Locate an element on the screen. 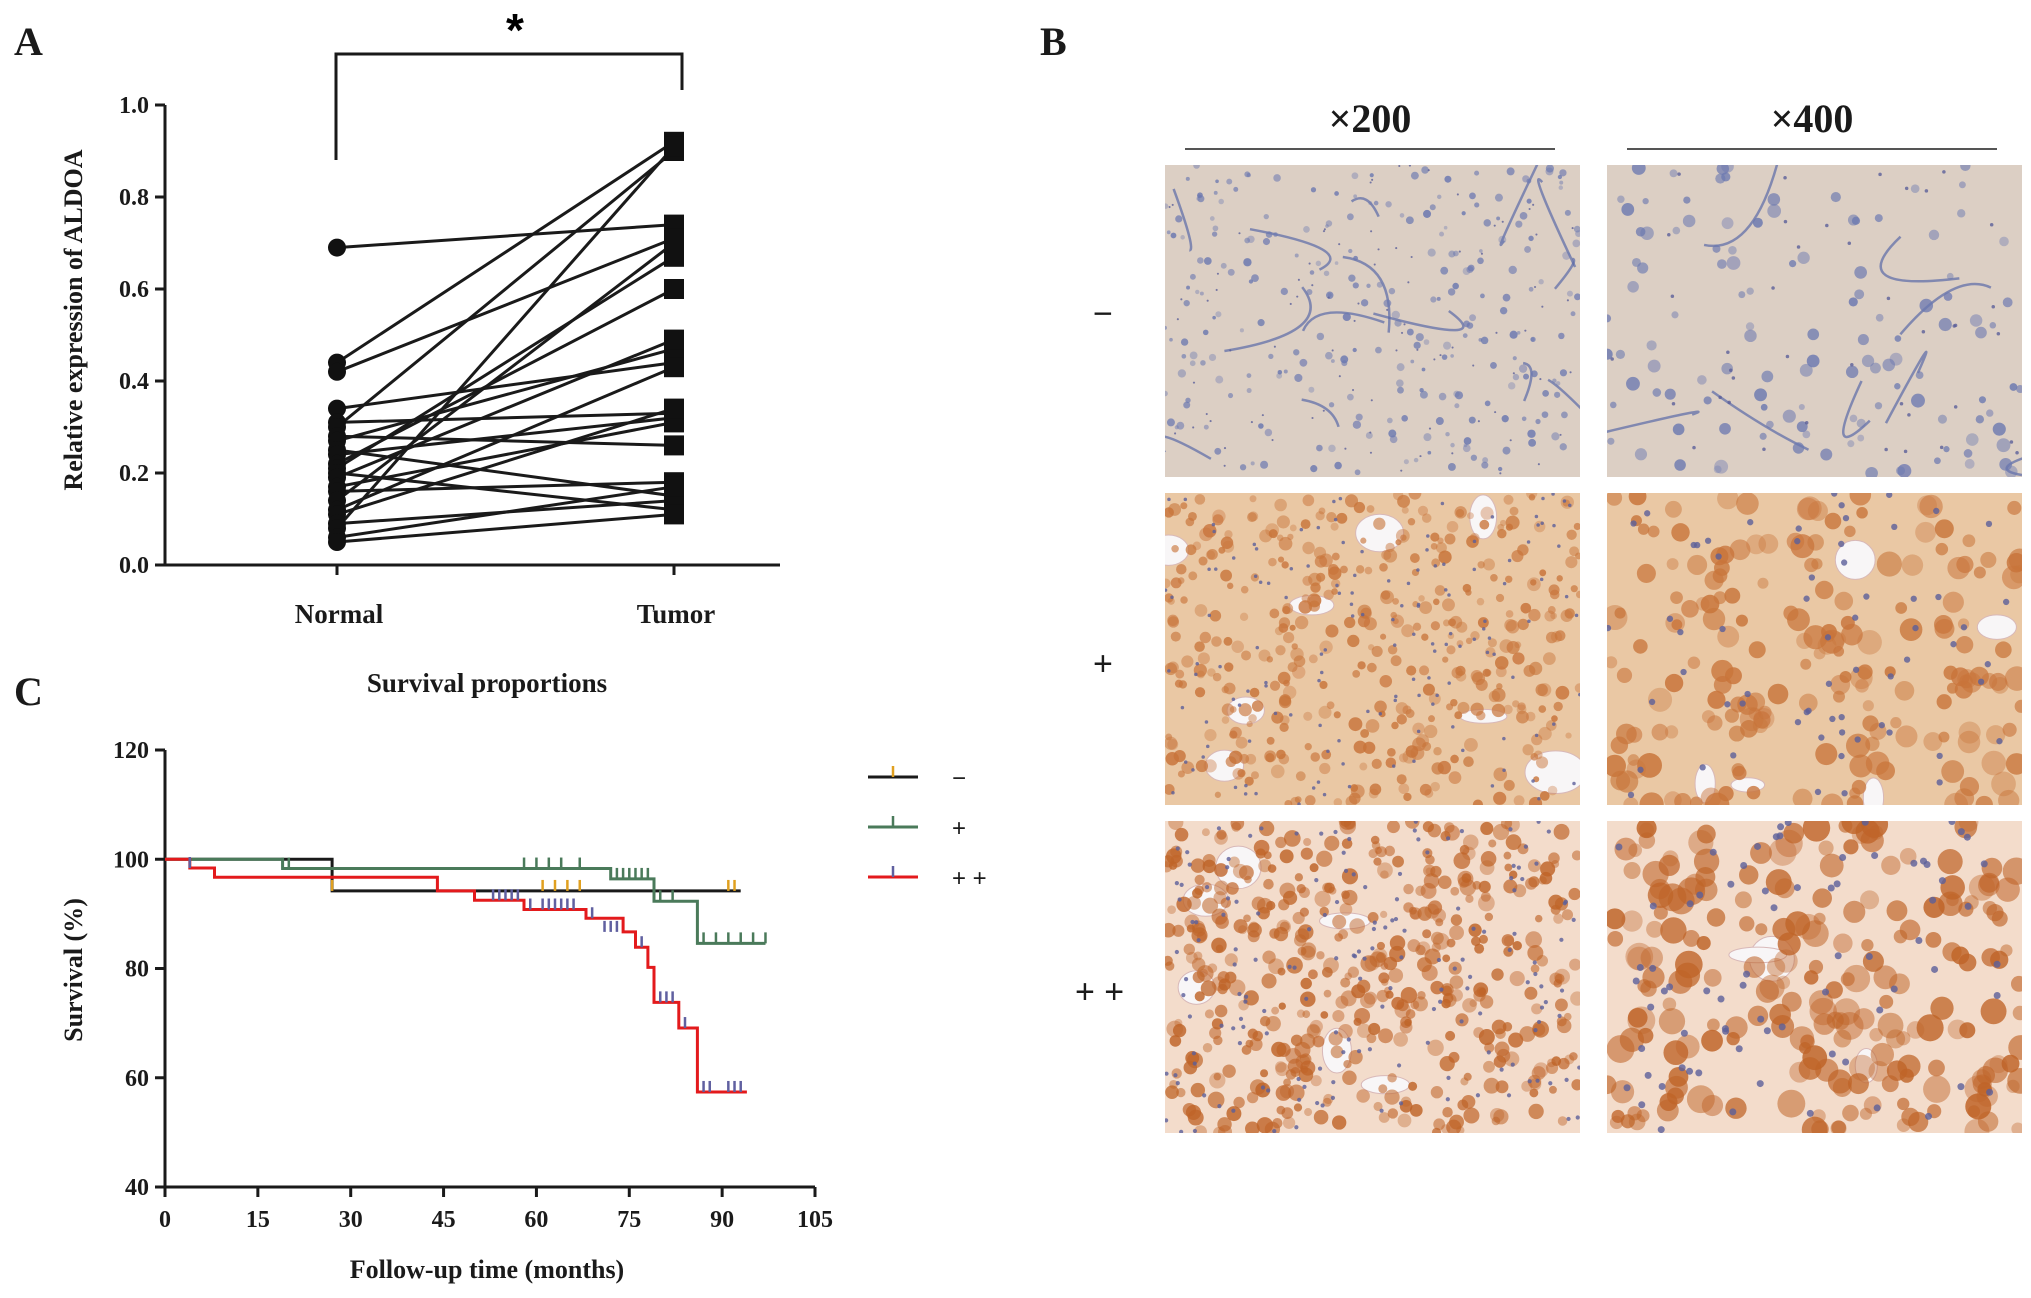 This screenshot has width=2031, height=1298. ihc-positive-200x is located at coordinates (1372, 649).